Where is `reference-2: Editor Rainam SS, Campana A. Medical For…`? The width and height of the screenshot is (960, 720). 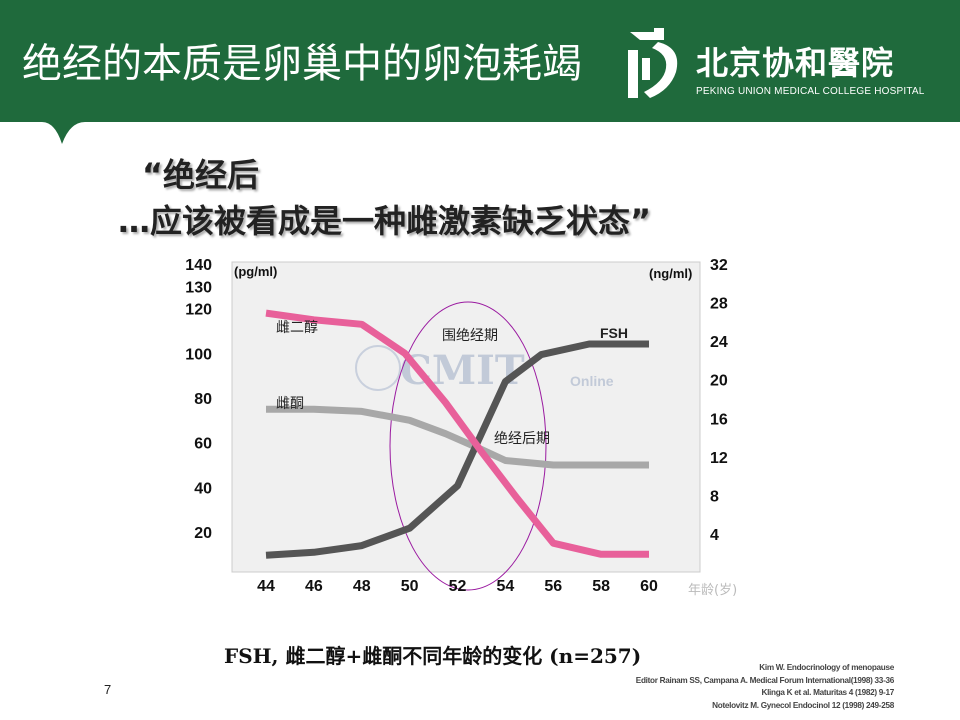 reference-2: Editor Rainam SS, Campana A. Medical For… is located at coordinates (765, 680).